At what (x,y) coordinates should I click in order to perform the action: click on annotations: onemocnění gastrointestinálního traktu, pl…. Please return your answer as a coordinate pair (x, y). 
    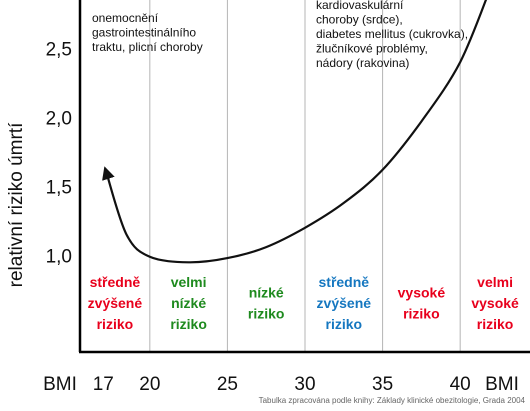
    Looking at the image, I should click on (280, 35).